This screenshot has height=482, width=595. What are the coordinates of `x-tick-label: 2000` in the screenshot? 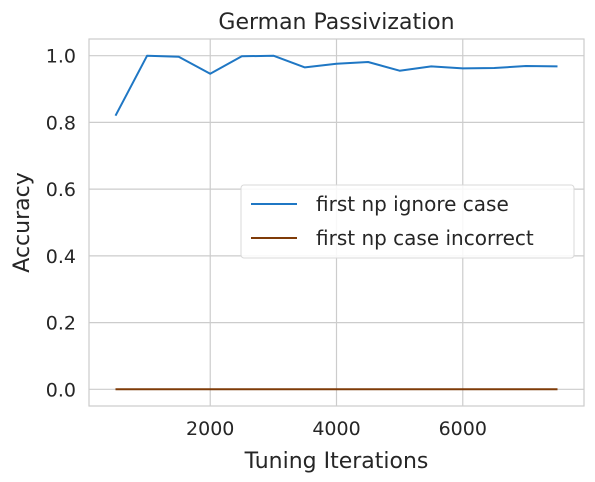 It's located at (210, 429).